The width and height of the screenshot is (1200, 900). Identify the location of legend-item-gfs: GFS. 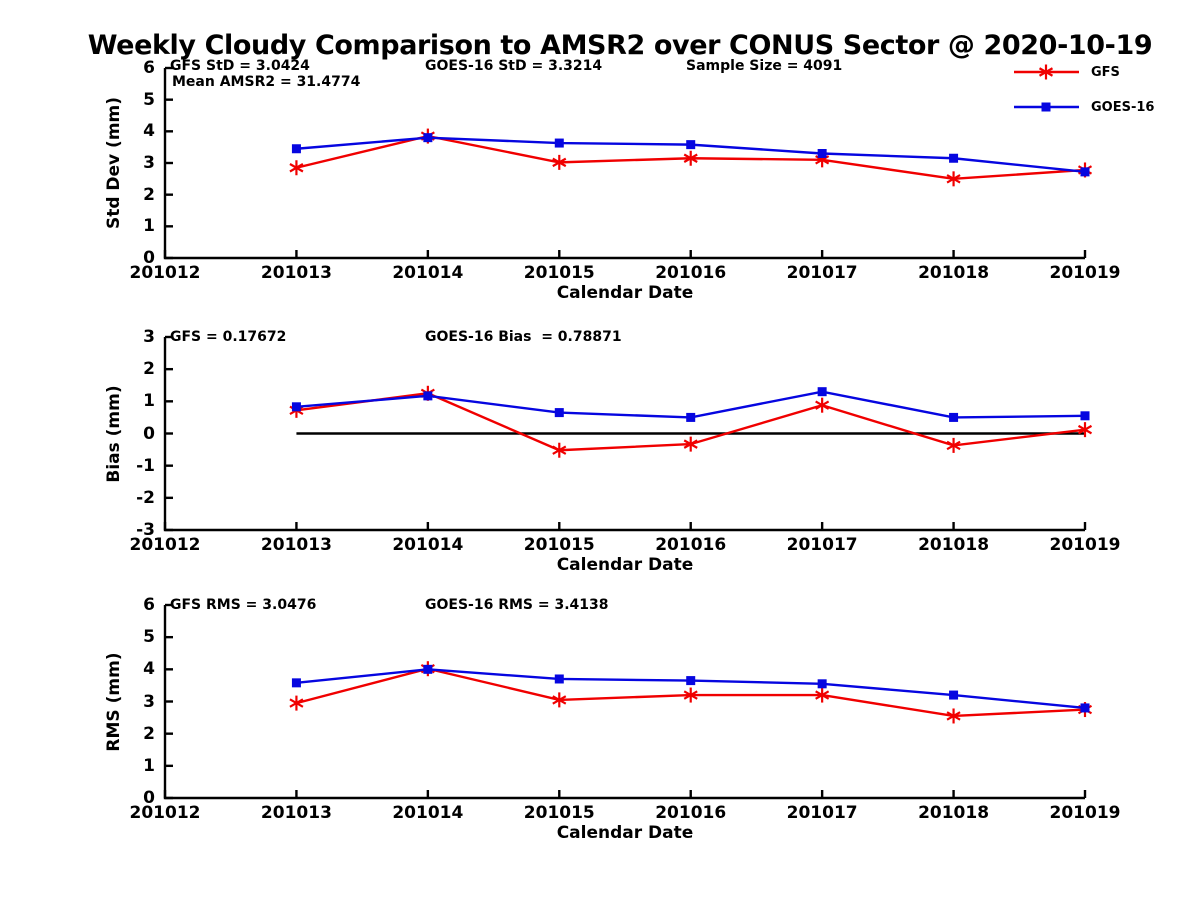
(1083, 72).